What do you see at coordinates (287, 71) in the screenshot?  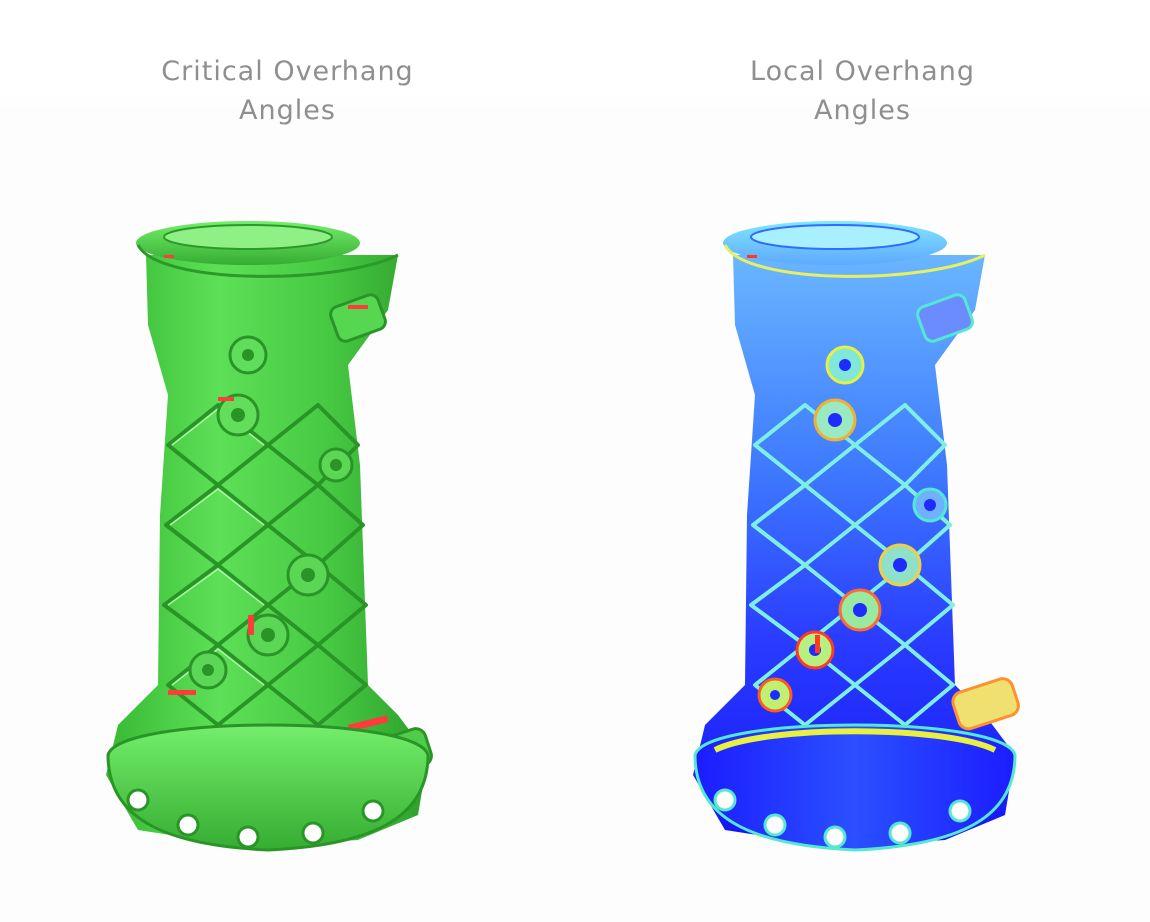 I see `title-line-1: Critical Overhang` at bounding box center [287, 71].